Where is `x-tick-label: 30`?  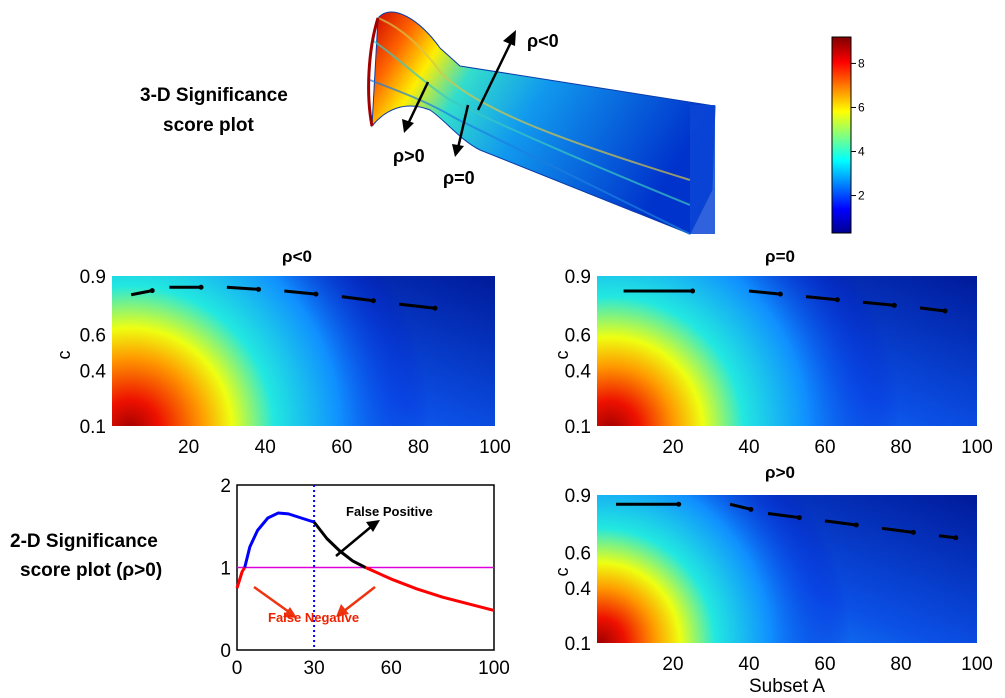 x-tick-label: 30 is located at coordinates (314, 668).